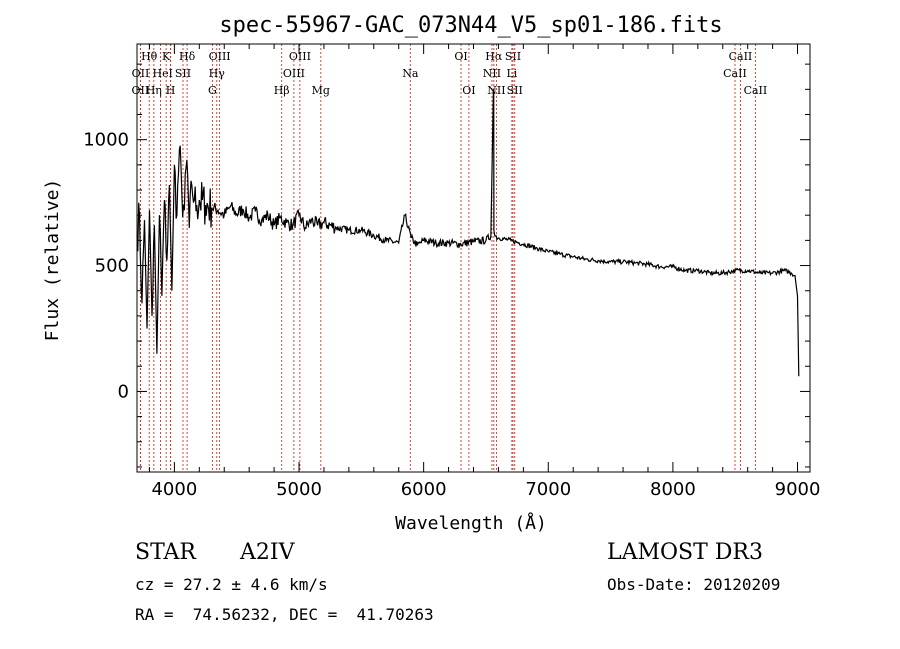 The width and height of the screenshot is (900, 649). I want to click on line-marker-label: OII, so click(141, 90).